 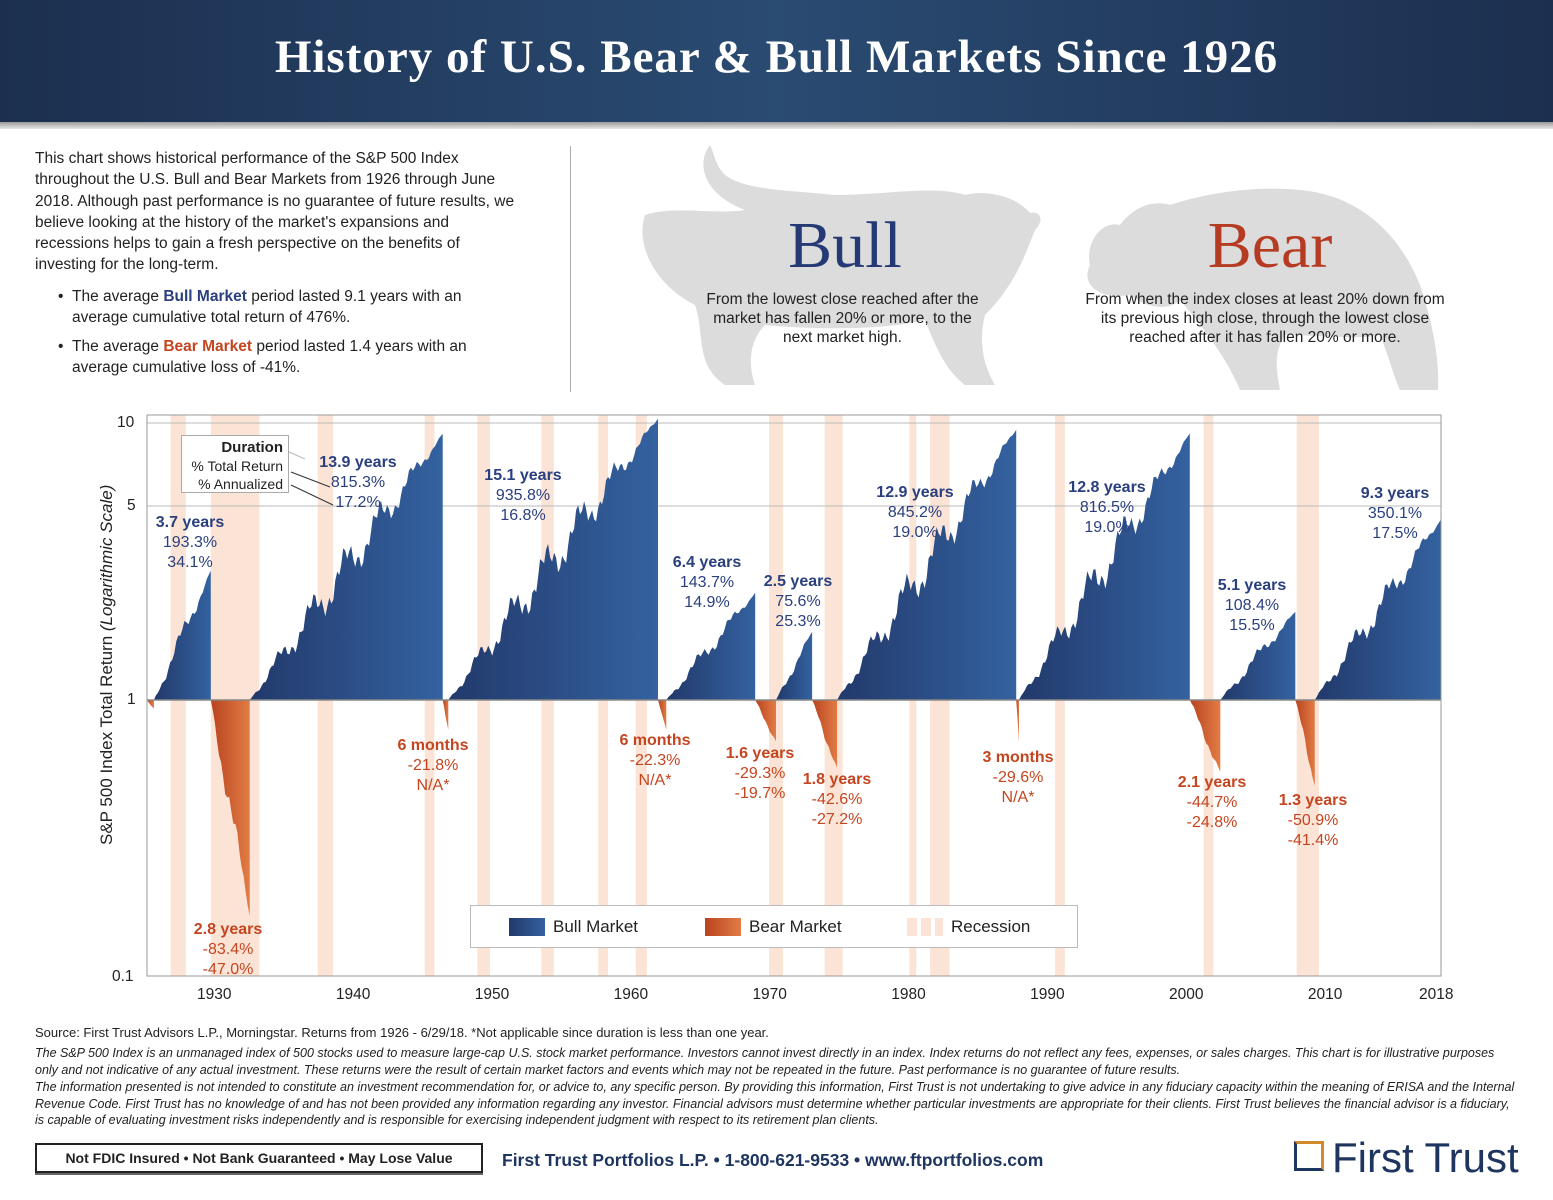 What do you see at coordinates (353, 994) in the screenshot?
I see `x-tick-label: 1940` at bounding box center [353, 994].